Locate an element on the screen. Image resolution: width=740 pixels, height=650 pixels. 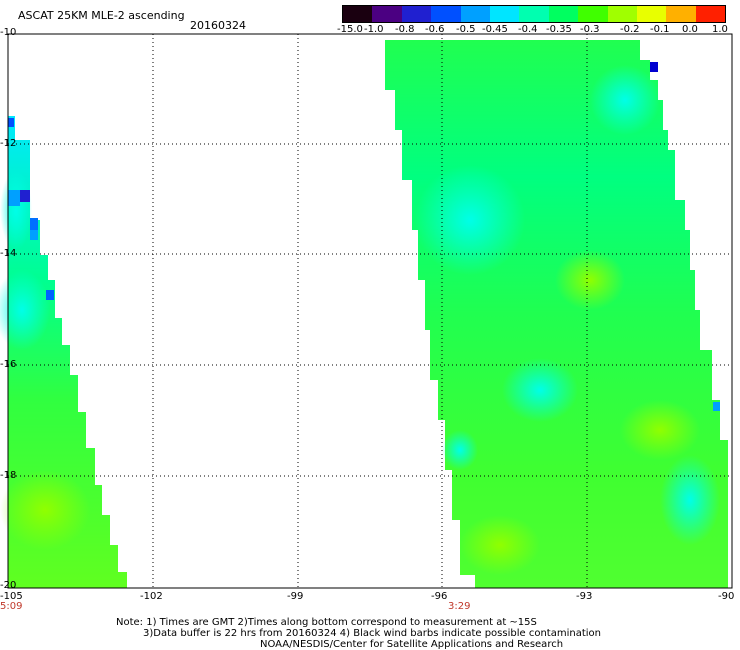
colorbar-label: -0.3 is located at coordinates (590, 29).